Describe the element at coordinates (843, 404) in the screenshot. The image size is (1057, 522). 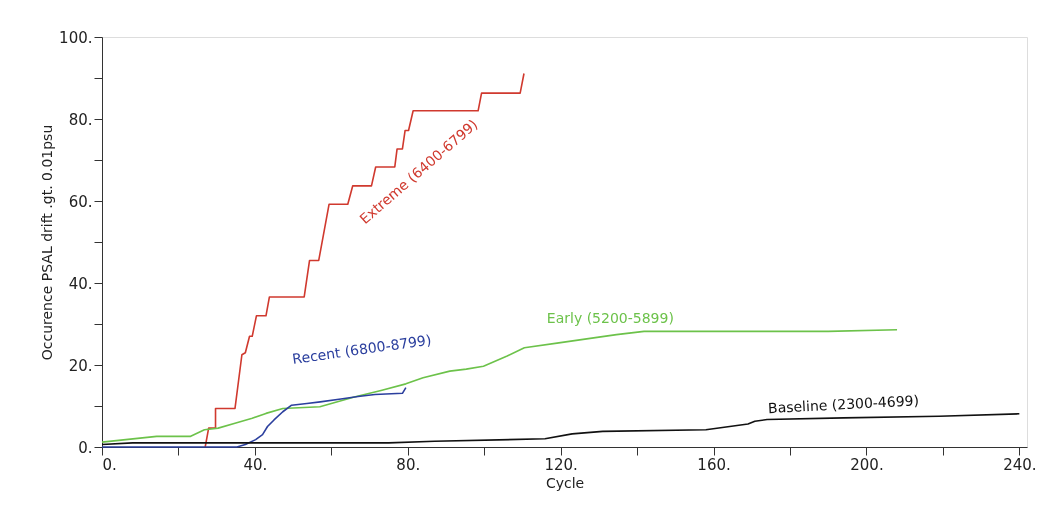
I see `annotation: Baseline (2300-4699)` at that location.